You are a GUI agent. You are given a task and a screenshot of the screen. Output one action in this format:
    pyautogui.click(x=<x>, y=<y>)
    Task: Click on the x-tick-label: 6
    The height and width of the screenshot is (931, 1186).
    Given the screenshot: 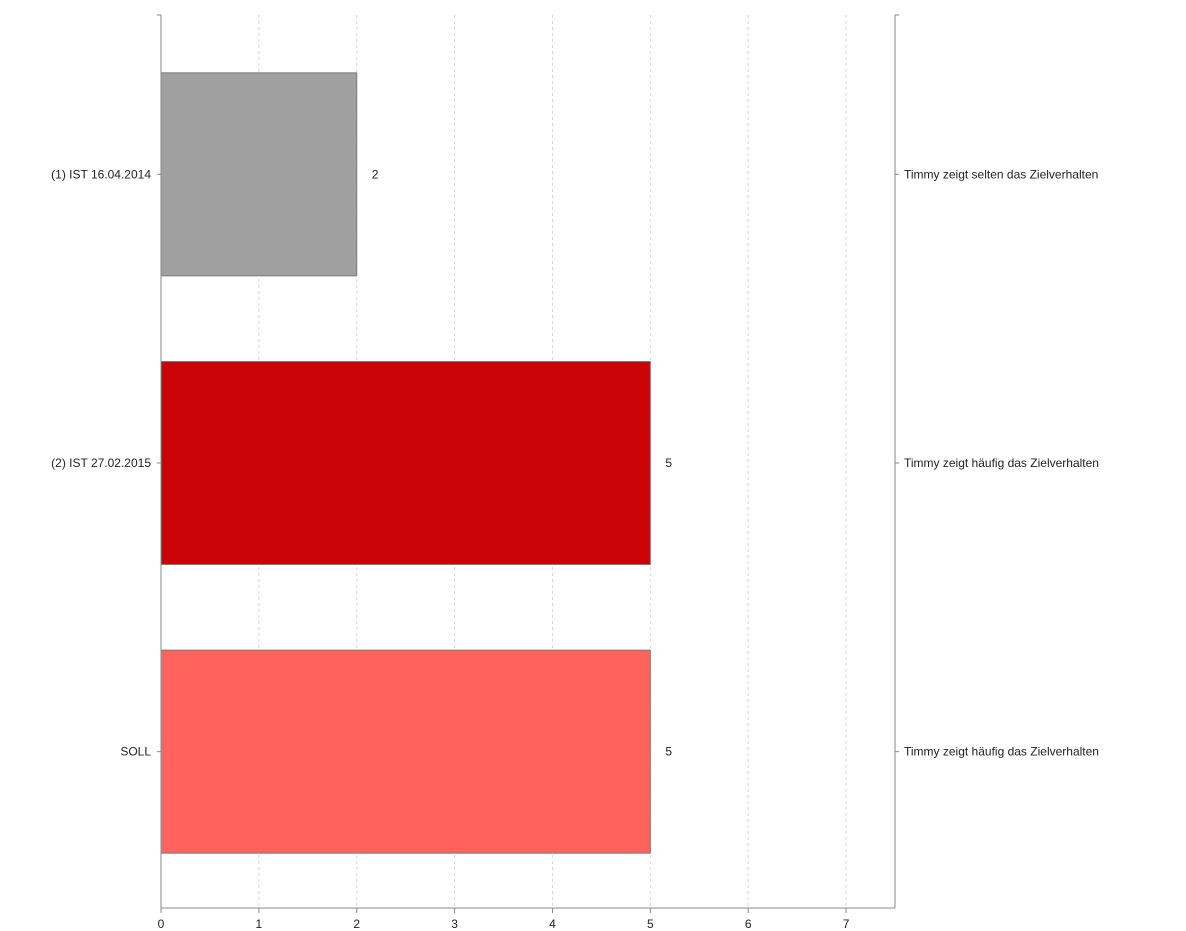 What is the action you would take?
    pyautogui.click(x=748, y=924)
    